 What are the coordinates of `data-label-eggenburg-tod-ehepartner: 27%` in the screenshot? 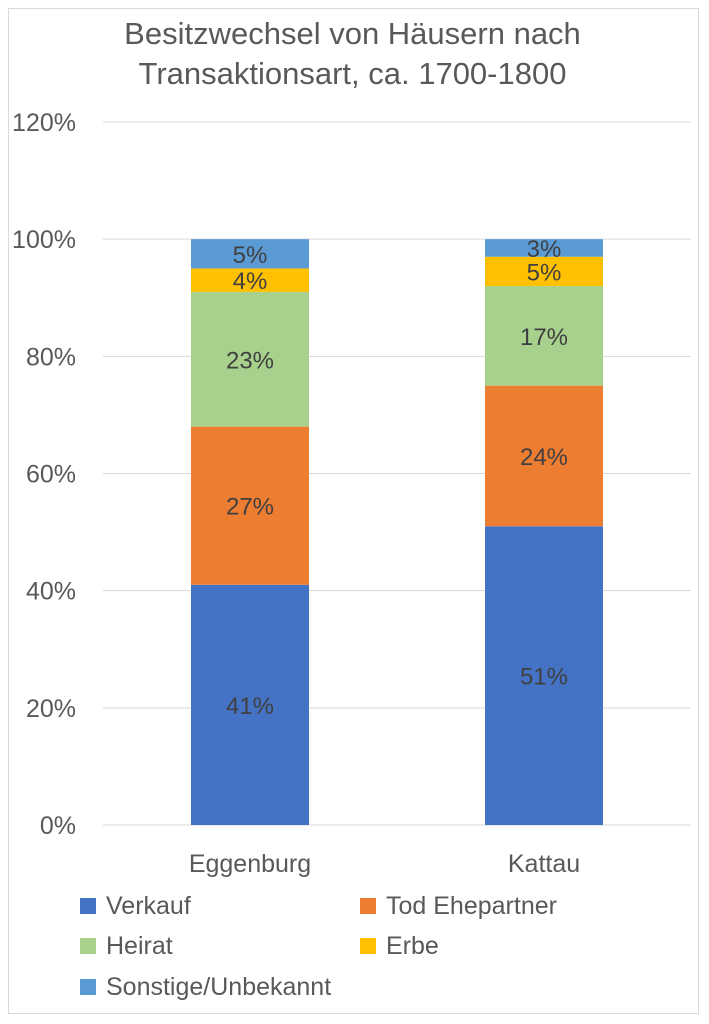 It's located at (250, 507).